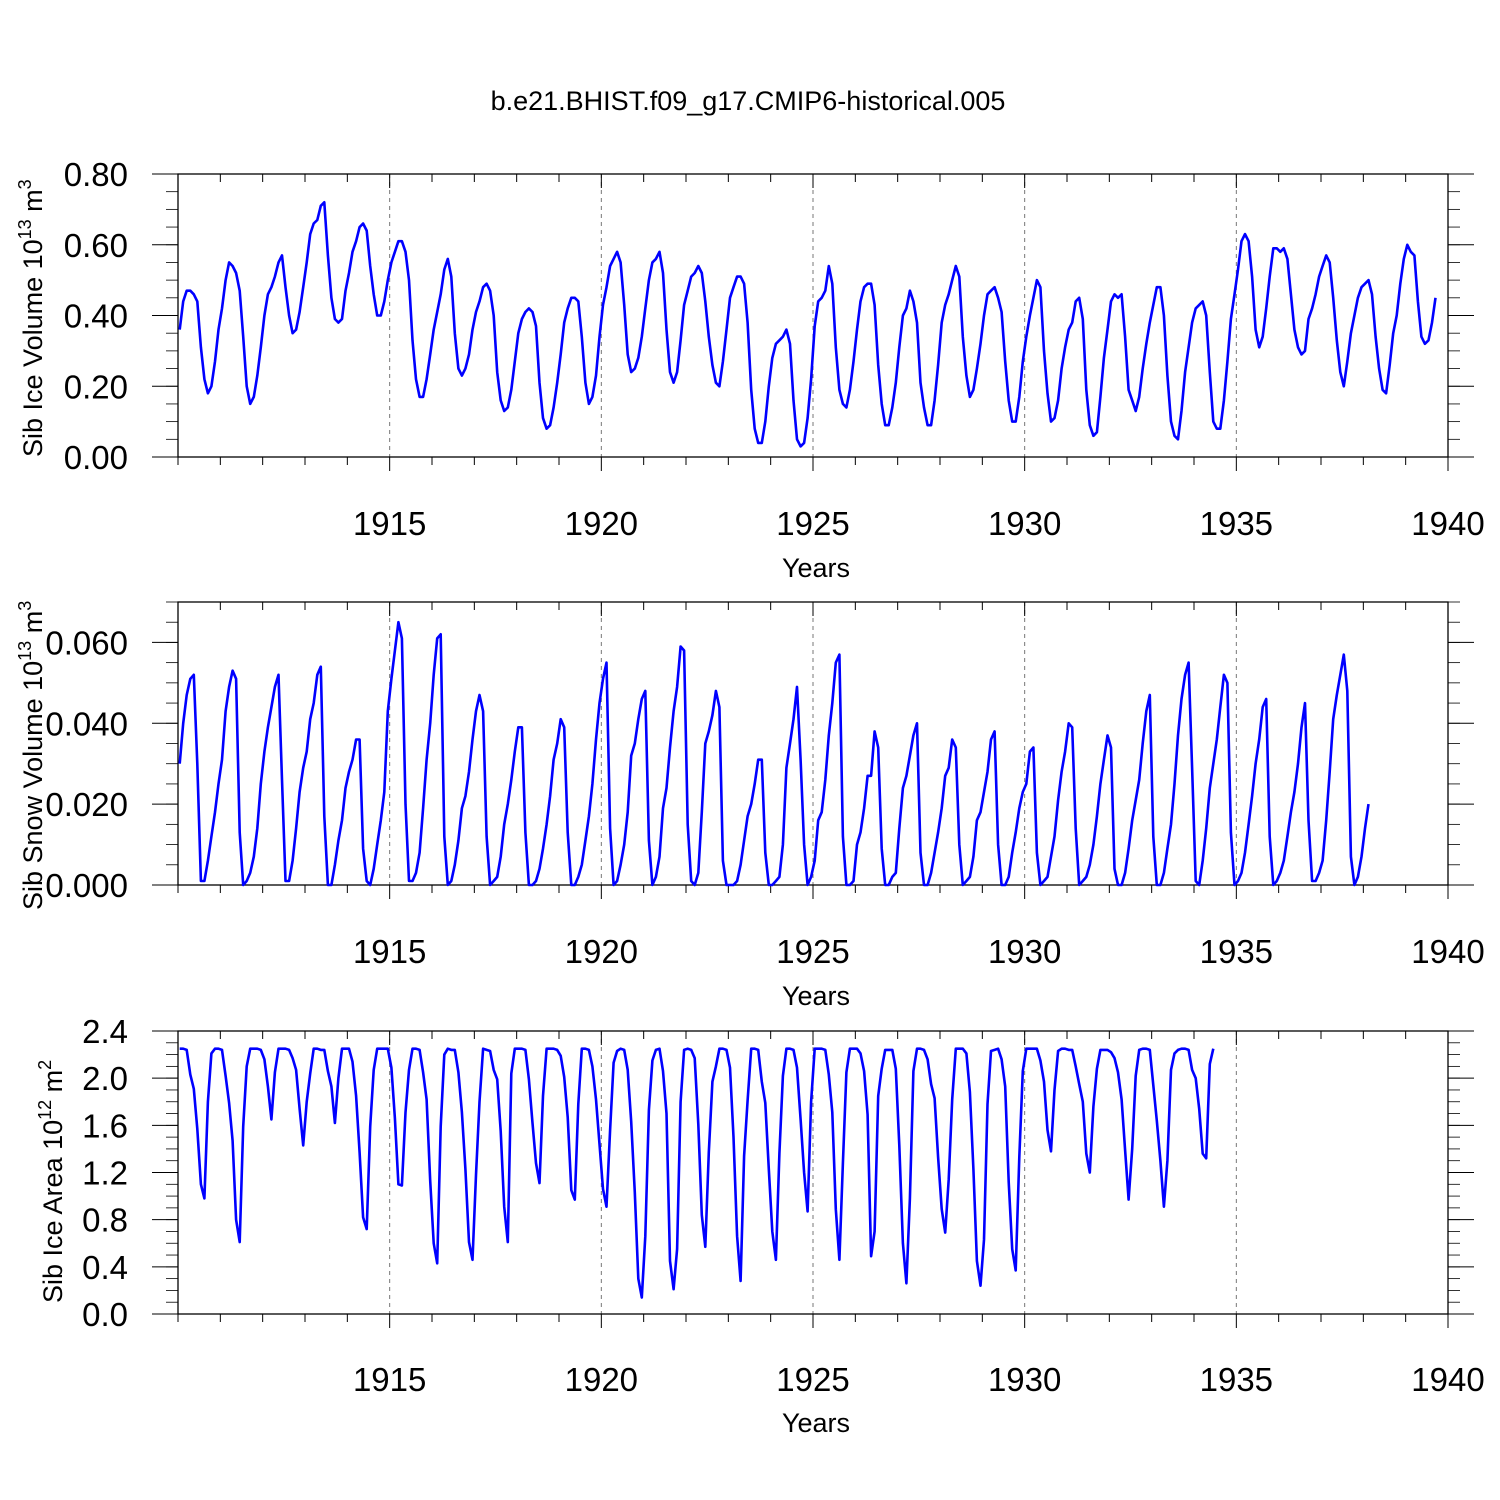 The width and height of the screenshot is (1500, 1500). Describe the element at coordinates (96, 174) in the screenshot. I see `y-tick-label: 0.80` at that location.